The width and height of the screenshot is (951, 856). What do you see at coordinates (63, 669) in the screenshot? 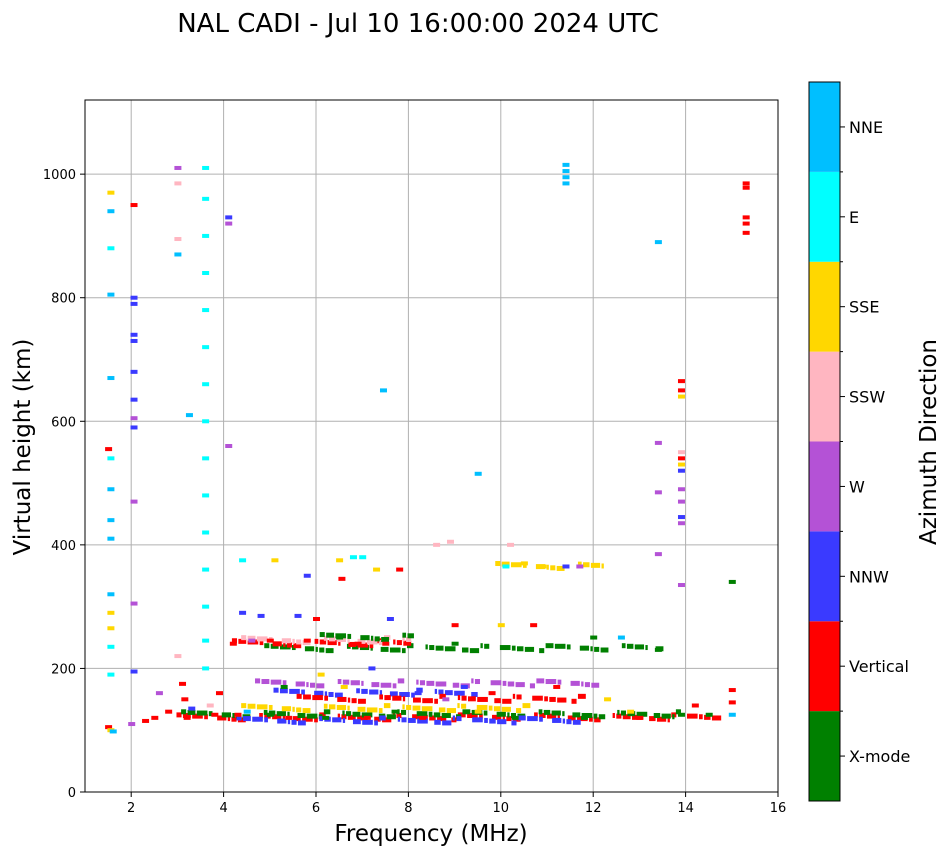
I see `y-tick-label: 200` at bounding box center [63, 669].